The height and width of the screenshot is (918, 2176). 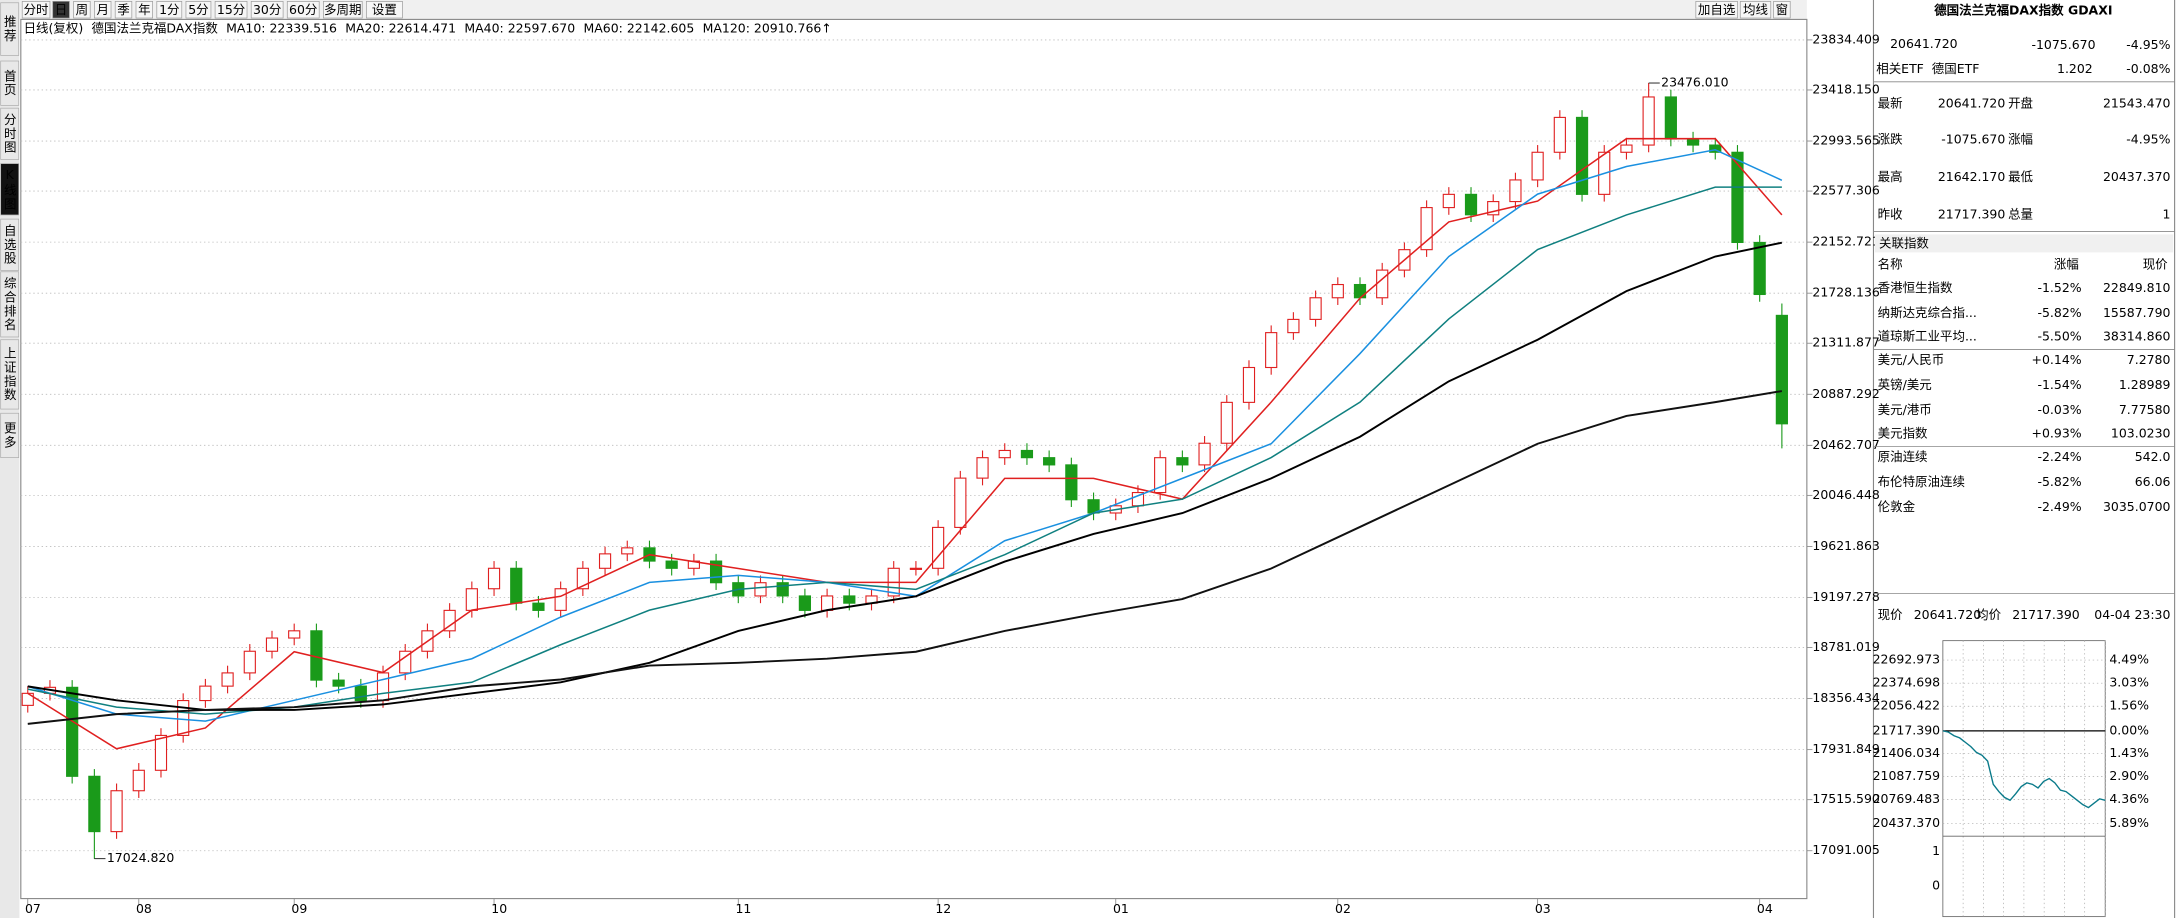 I want to click on related-name: 布伦特原油连续, so click(x=1921, y=481).